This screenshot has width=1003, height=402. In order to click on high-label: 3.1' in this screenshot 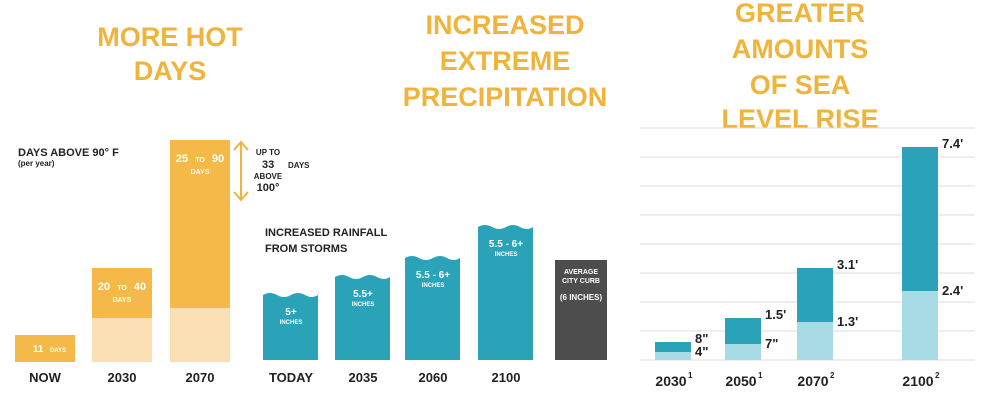, I will do `click(847, 264)`.